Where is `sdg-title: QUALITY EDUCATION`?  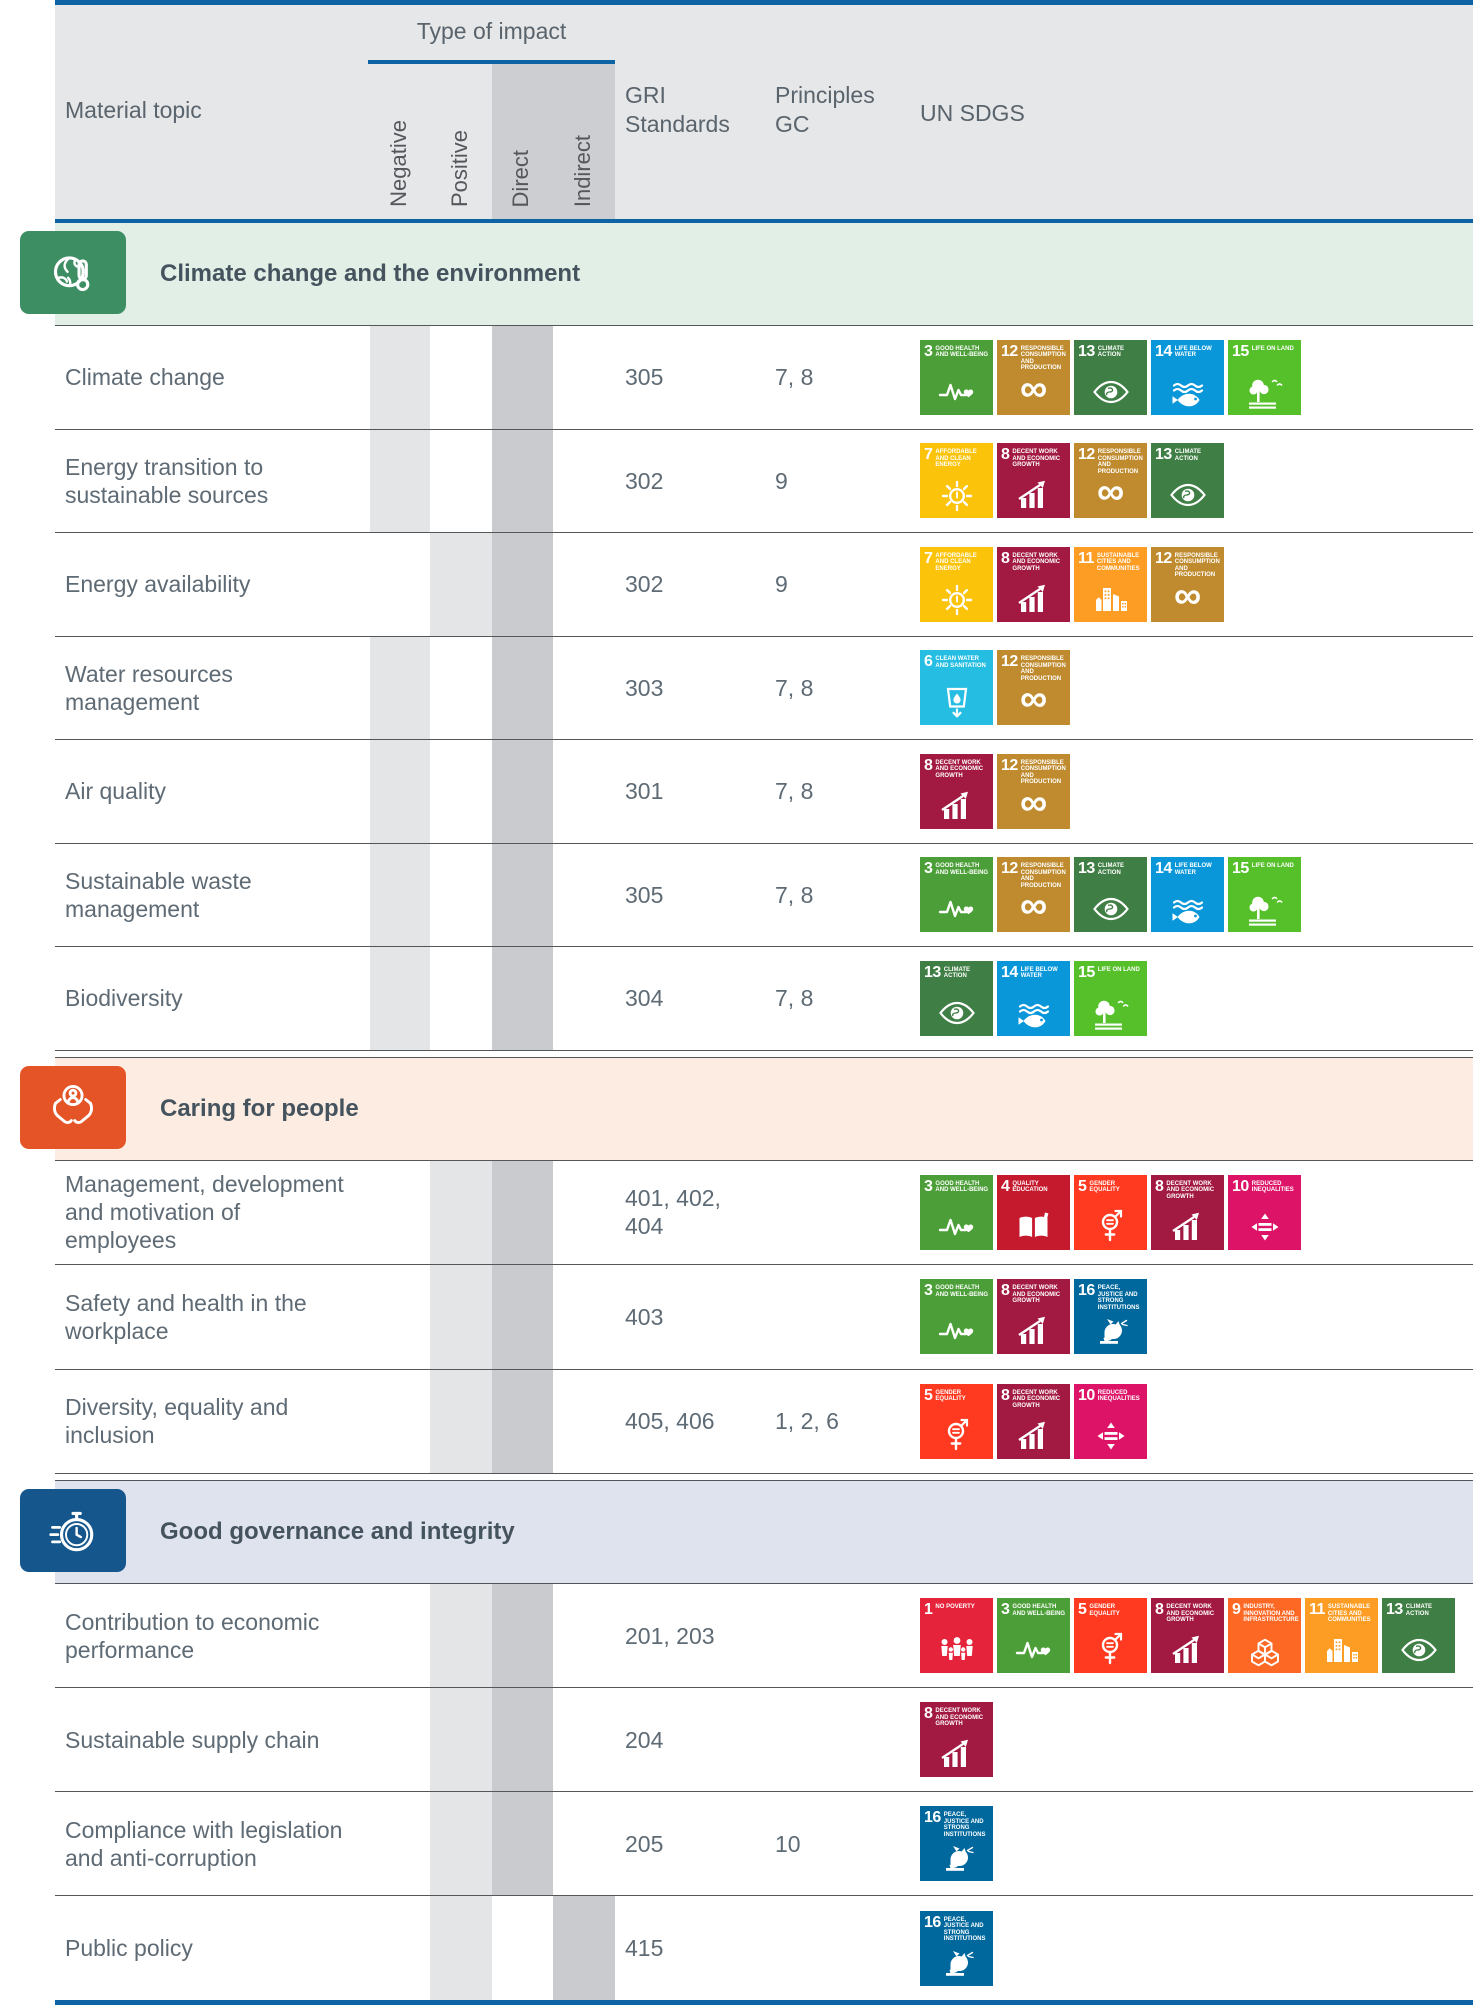 sdg-title: QUALITY EDUCATION is located at coordinates (1030, 1187).